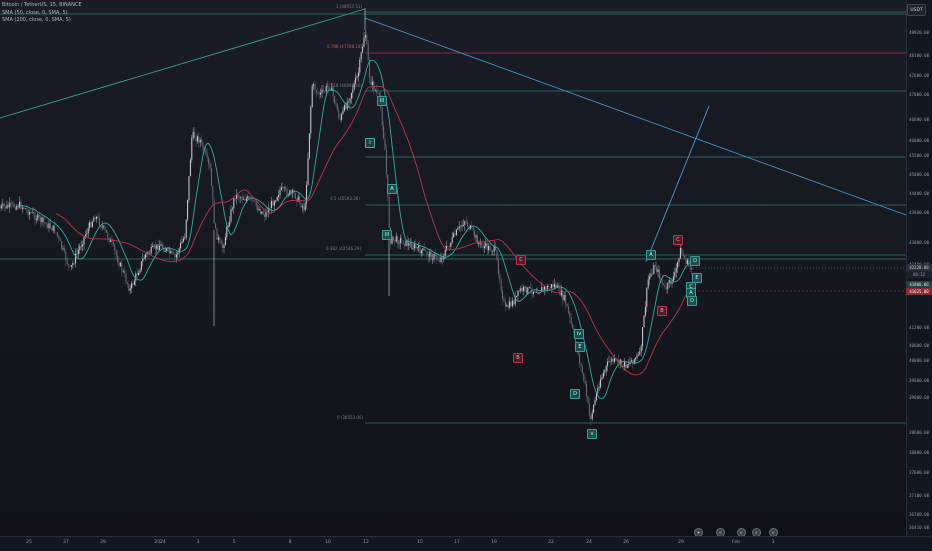  I want to click on sma200-legend: SMA (200, close, 0, SMA, 5), so click(36, 20).